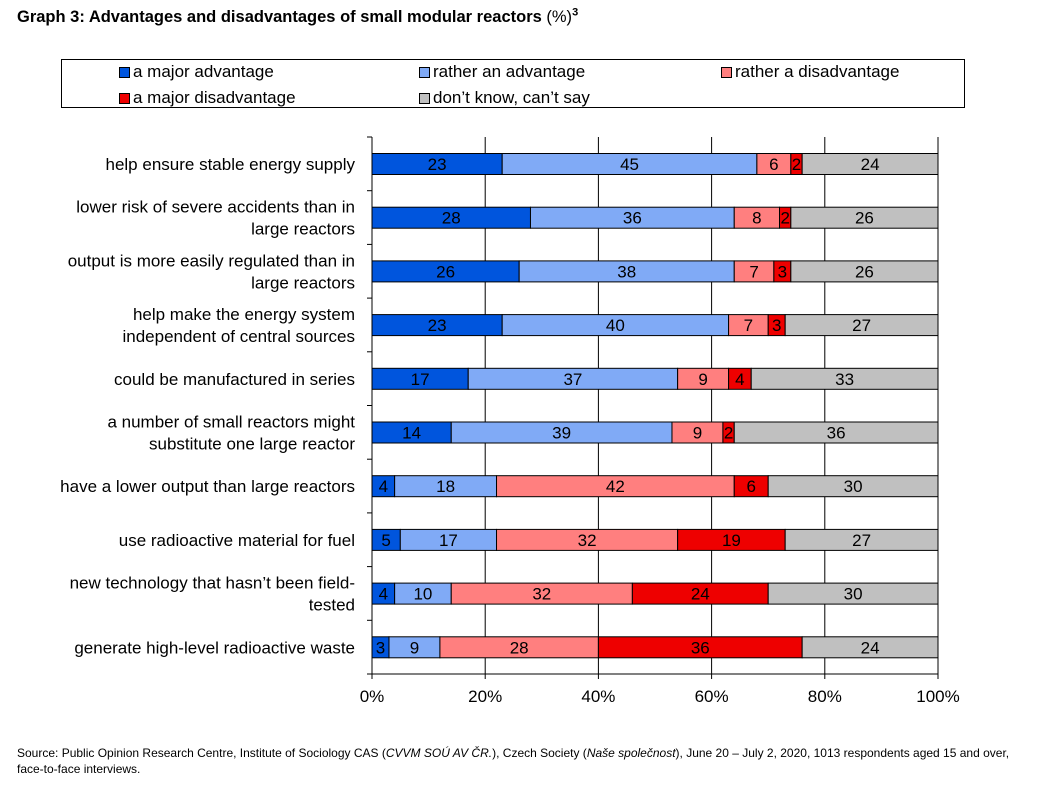 The image size is (1045, 800). Describe the element at coordinates (411, 433) in the screenshot. I see `data-label: 14` at that location.